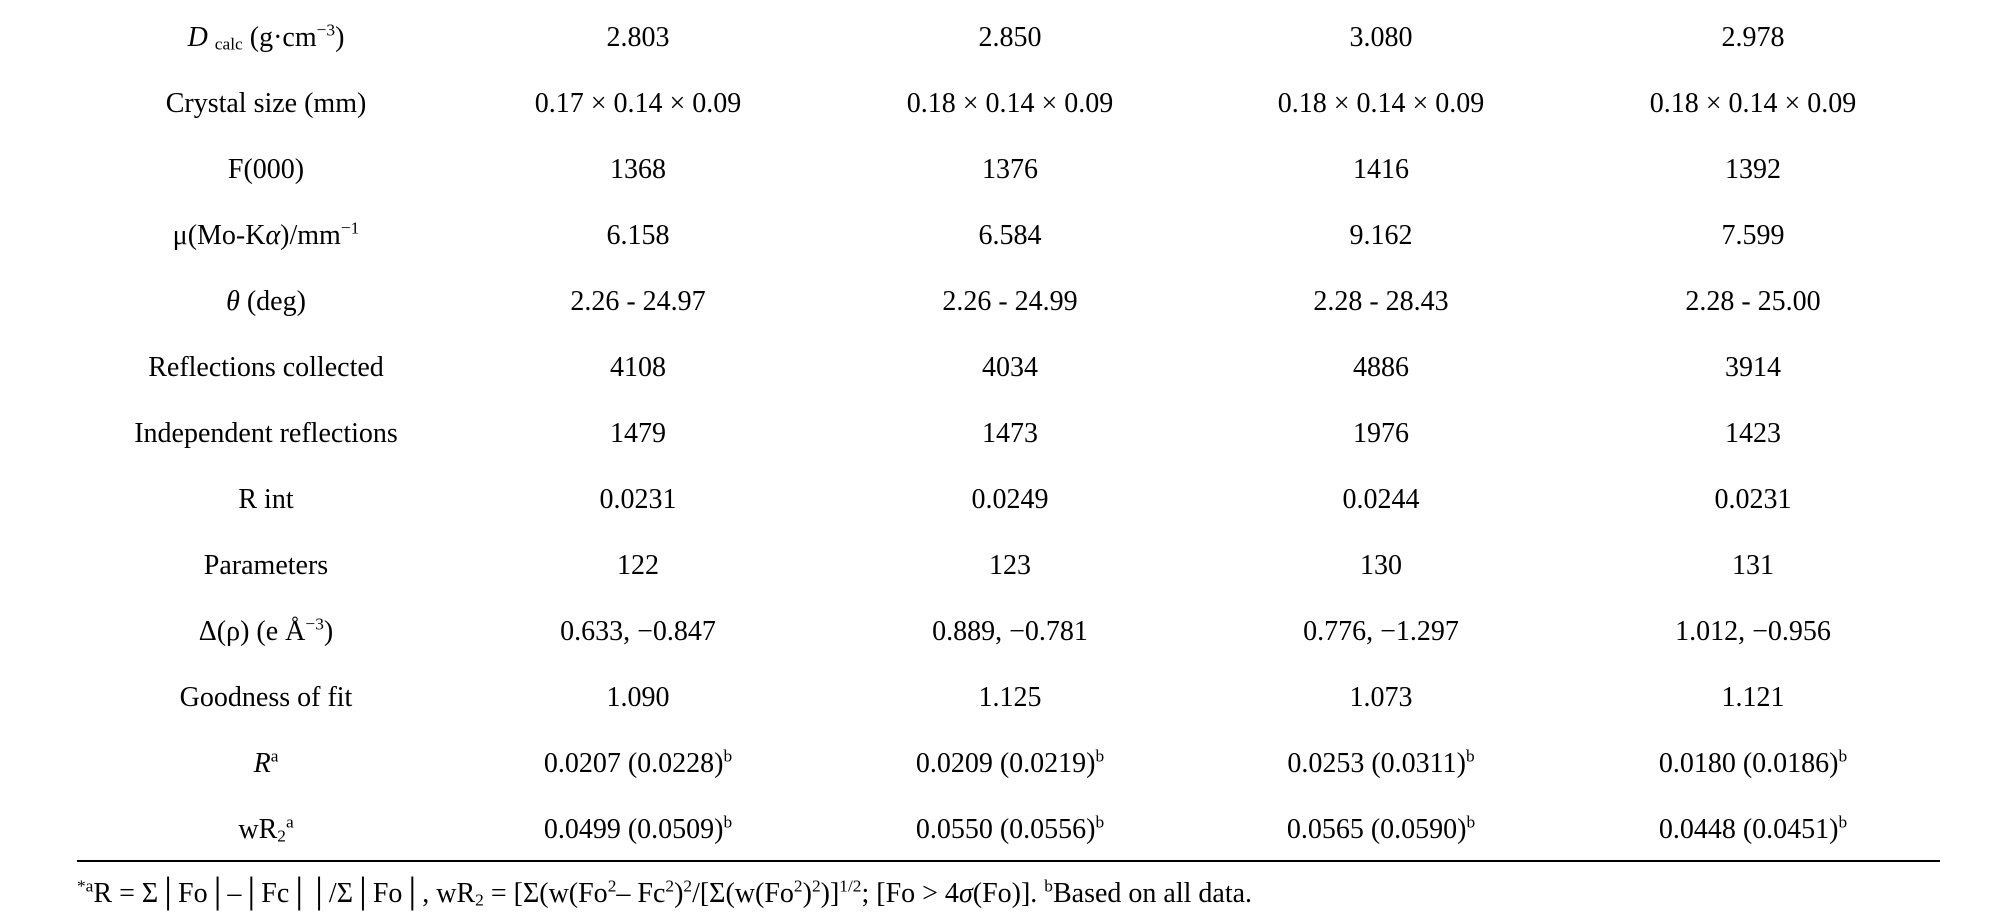 This screenshot has width=2004, height=924. What do you see at coordinates (638, 235) in the screenshot?
I see `text-run: 6.158` at bounding box center [638, 235].